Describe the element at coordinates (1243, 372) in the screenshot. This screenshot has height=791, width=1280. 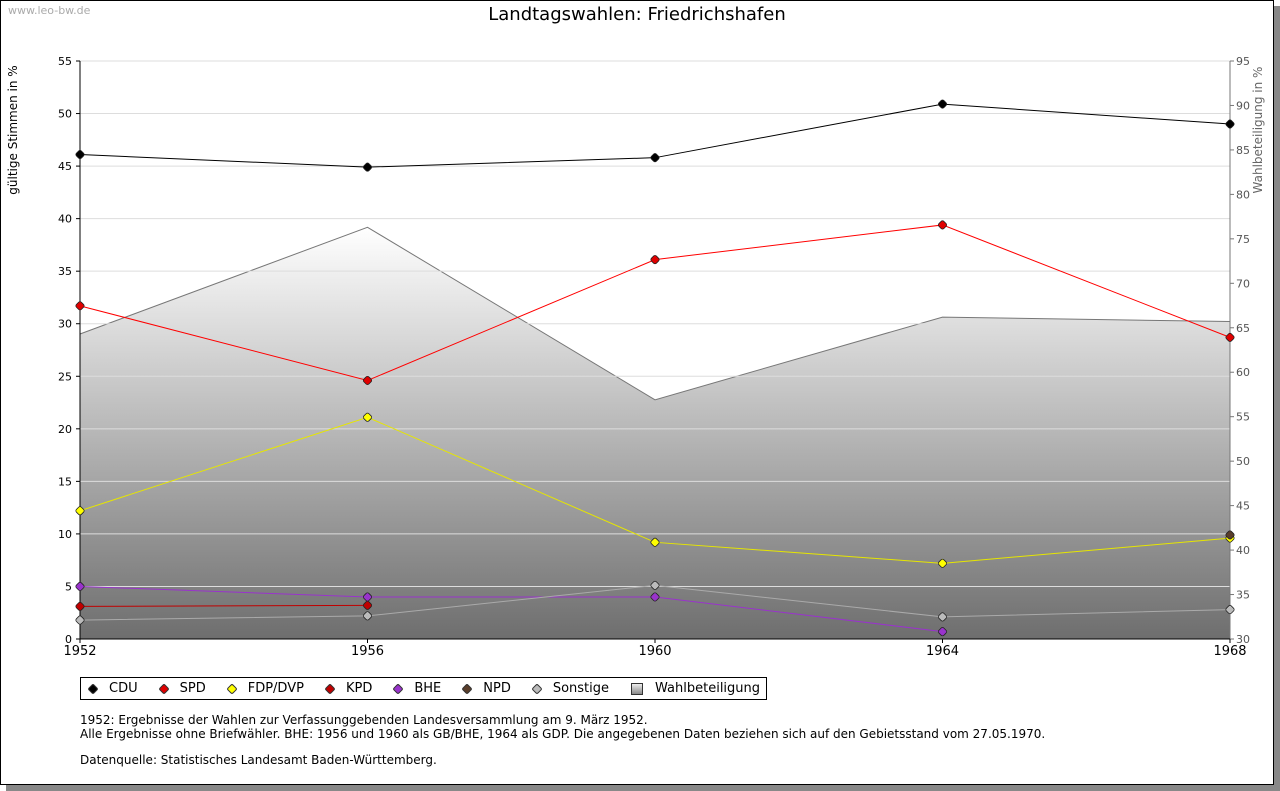
I see `y2-tick-label: 60` at that location.